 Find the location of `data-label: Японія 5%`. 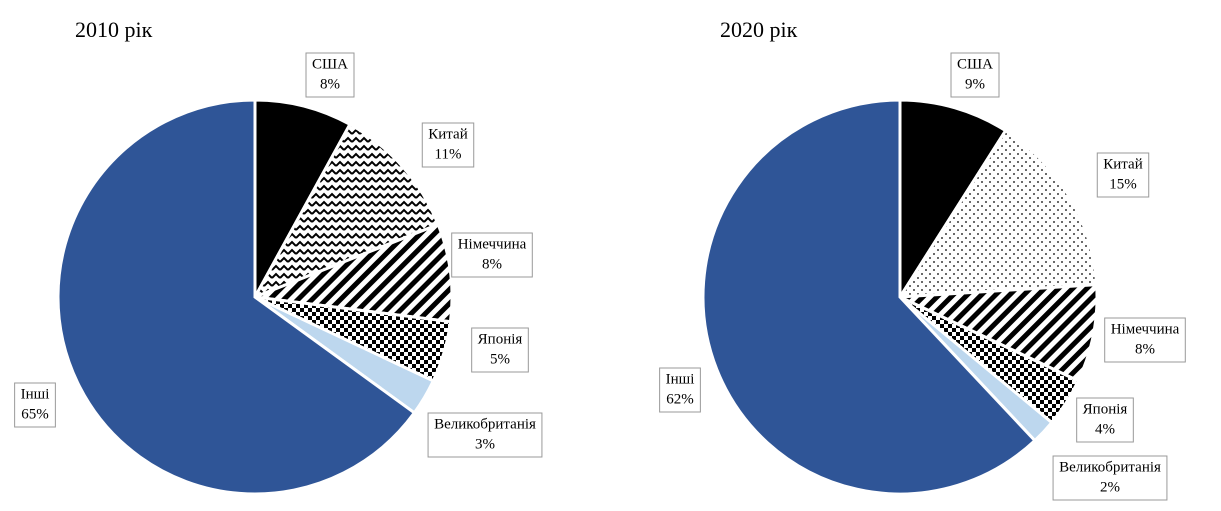

data-label: Японія 5% is located at coordinates (500, 350).